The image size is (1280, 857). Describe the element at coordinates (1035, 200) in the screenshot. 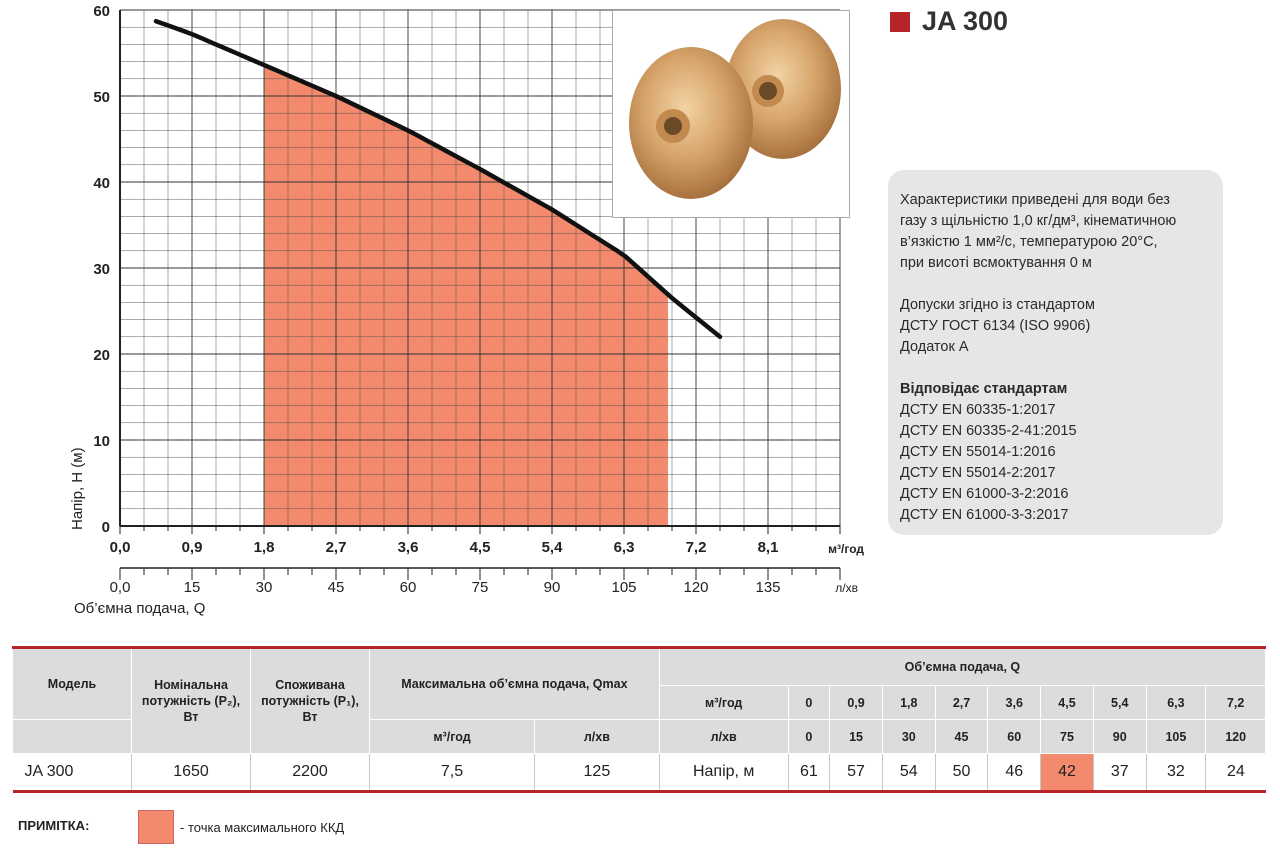

I see `info-line-0: Характеристики приведені для води без` at that location.